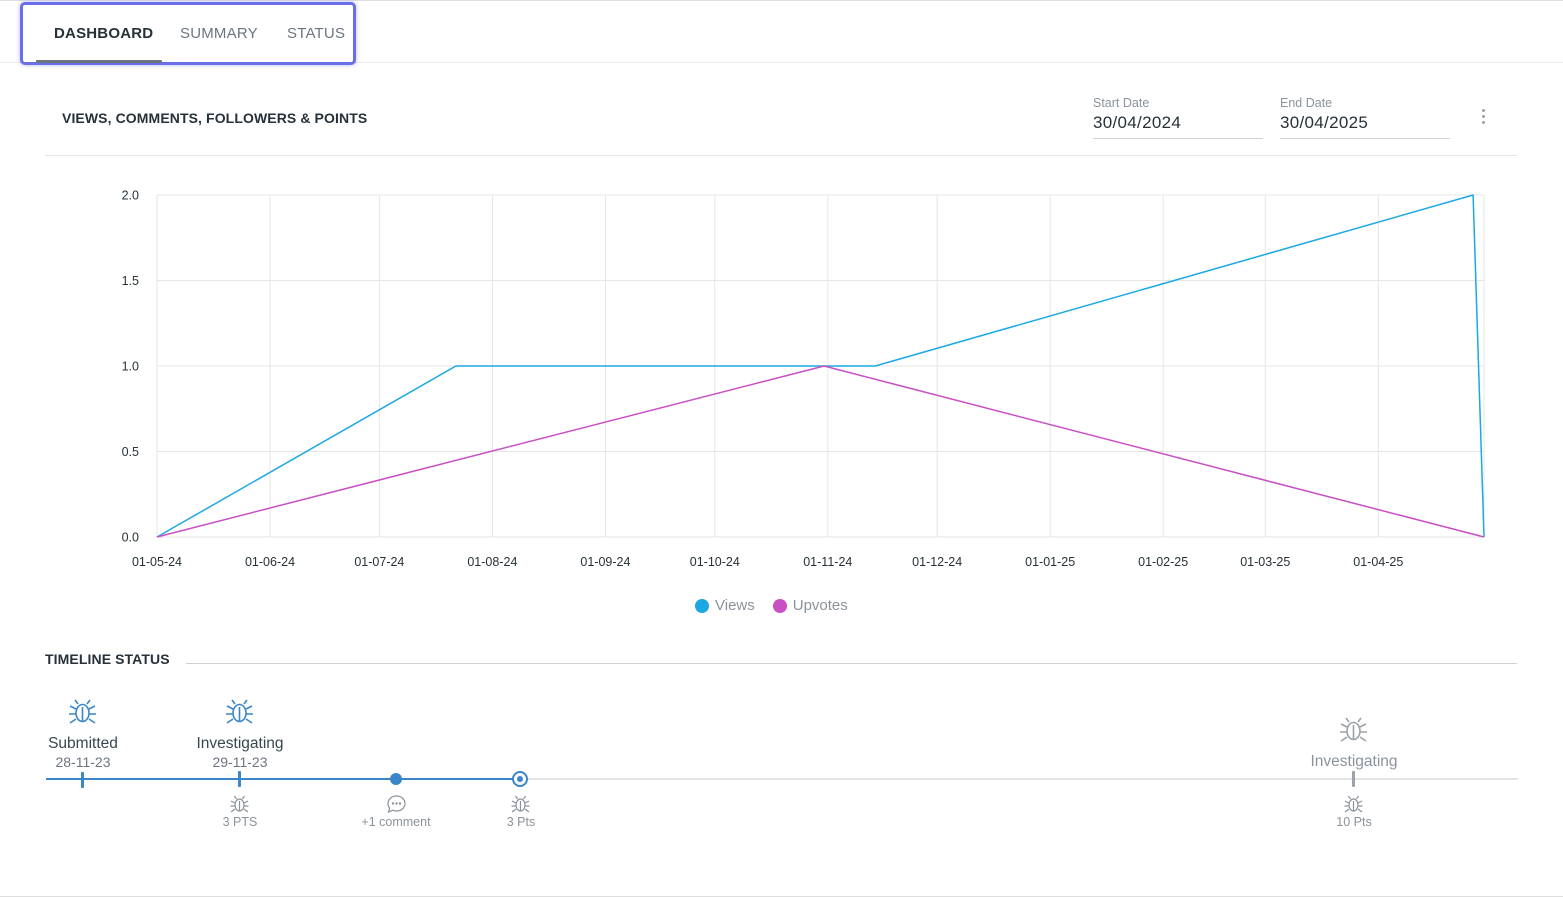  Describe the element at coordinates (99, 61) in the screenshot. I see `active-tab-indicator` at that location.